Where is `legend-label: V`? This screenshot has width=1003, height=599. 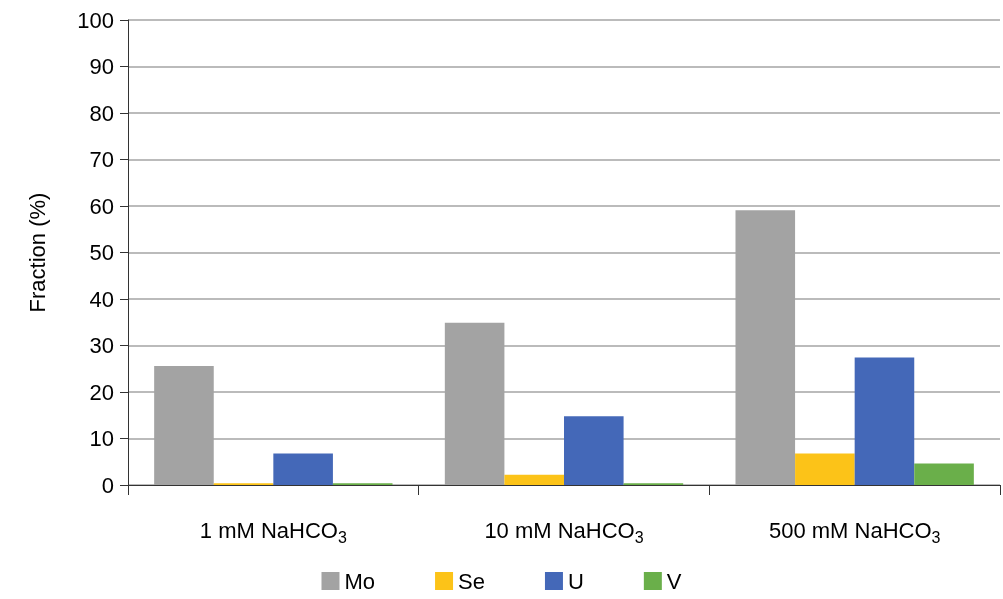 legend-label: V is located at coordinates (674, 581).